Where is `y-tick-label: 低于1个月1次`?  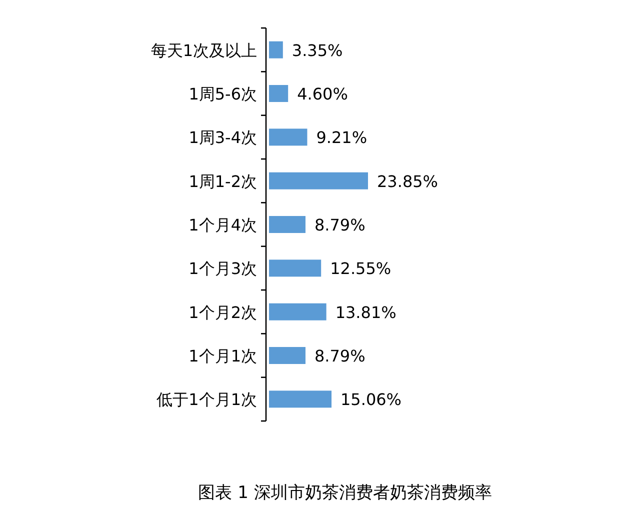
y-tick-label: 低于1个月1次 is located at coordinates (206, 400).